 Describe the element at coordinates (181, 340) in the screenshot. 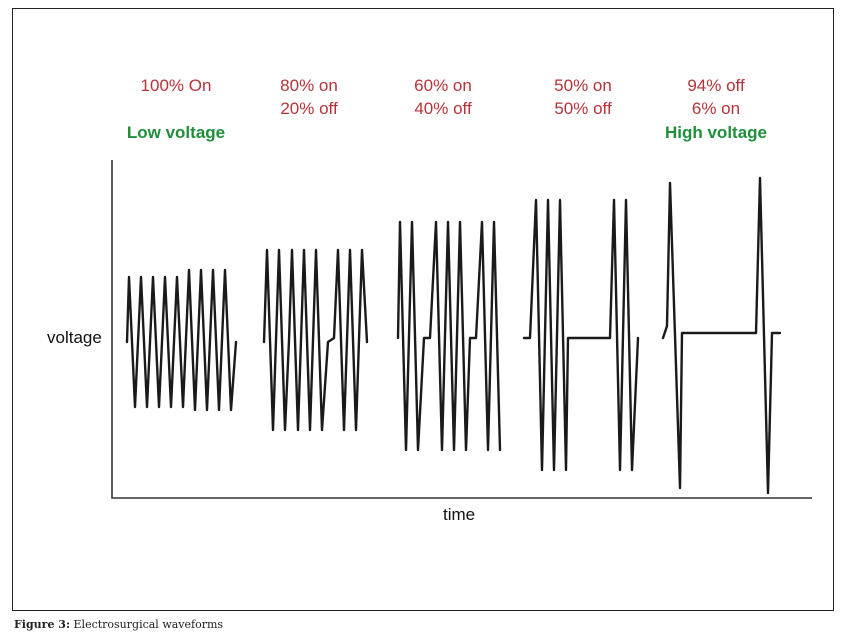

I see `waveform-continuous` at that location.